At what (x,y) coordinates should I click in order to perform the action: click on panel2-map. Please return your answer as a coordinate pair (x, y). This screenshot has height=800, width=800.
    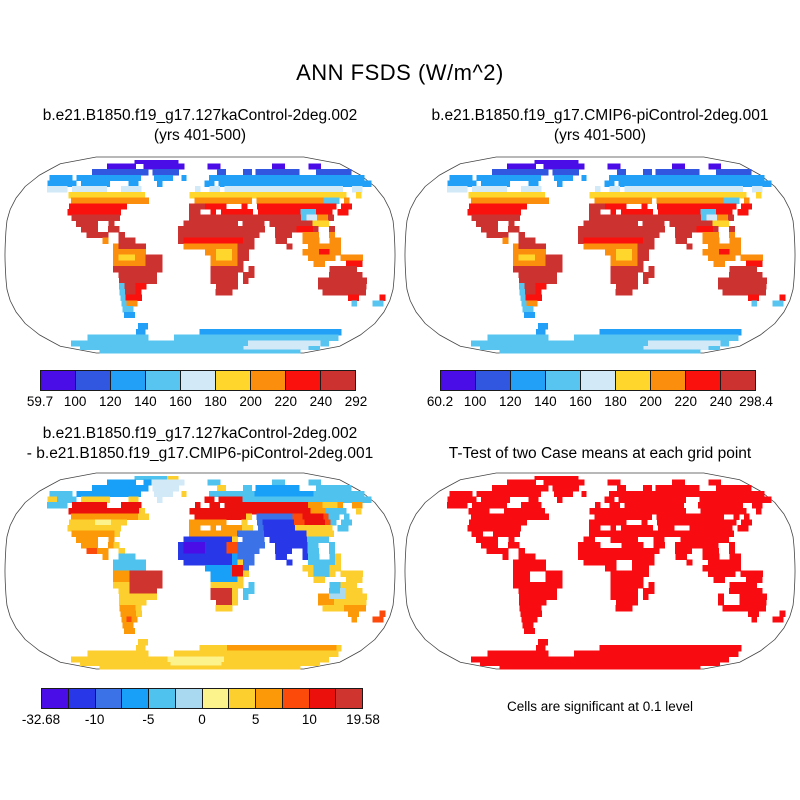
    Looking at the image, I should click on (600, 255).